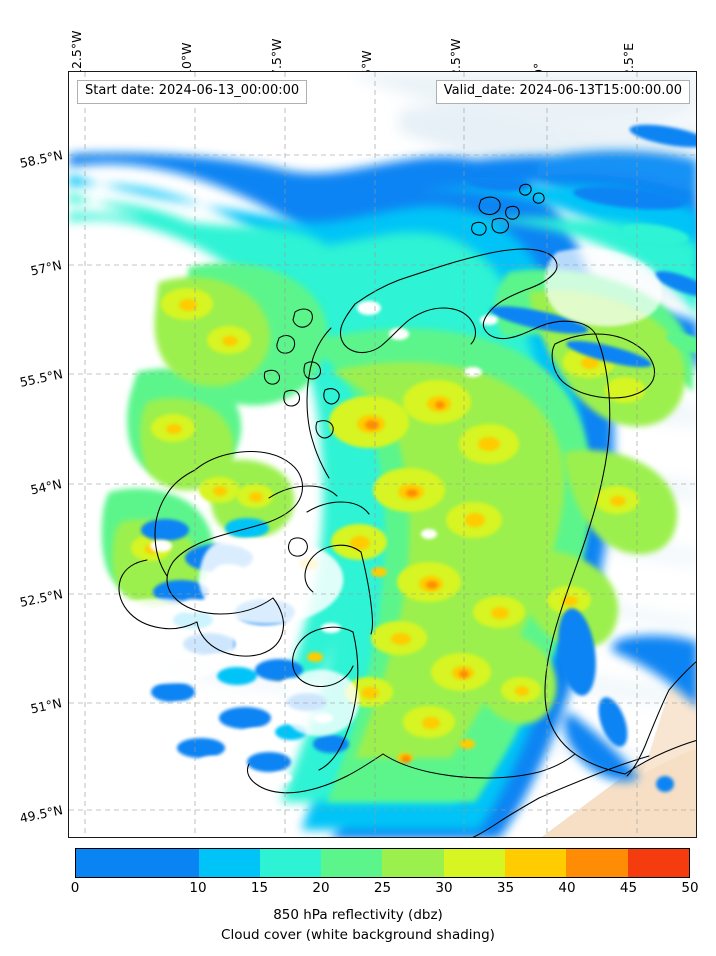 This screenshot has height=956, width=716. I want to click on colorbar-tick-labels: 0 10 15 20 25 30 35 40 45 50, so click(385, 889).